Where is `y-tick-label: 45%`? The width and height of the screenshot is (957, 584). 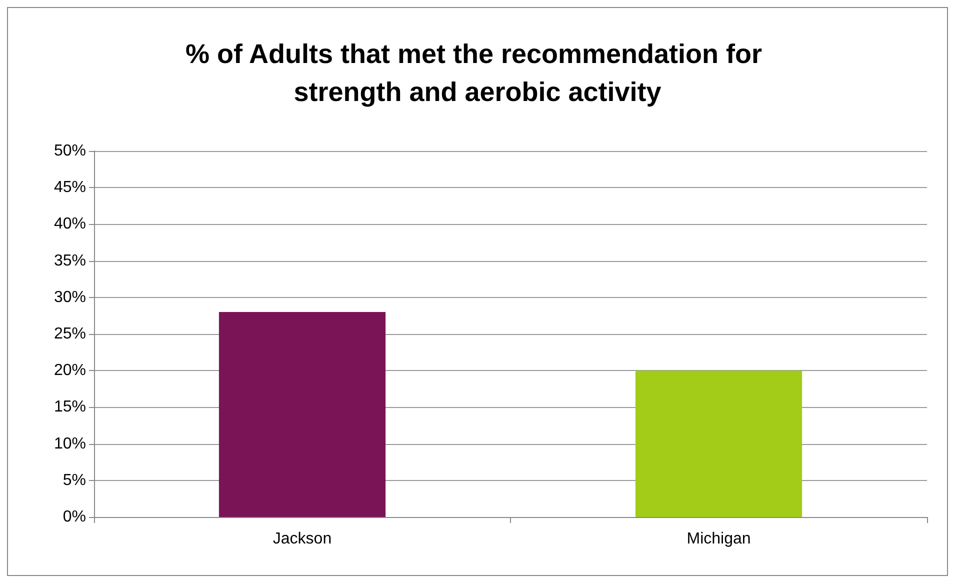 y-tick-label: 45% is located at coordinates (70, 187).